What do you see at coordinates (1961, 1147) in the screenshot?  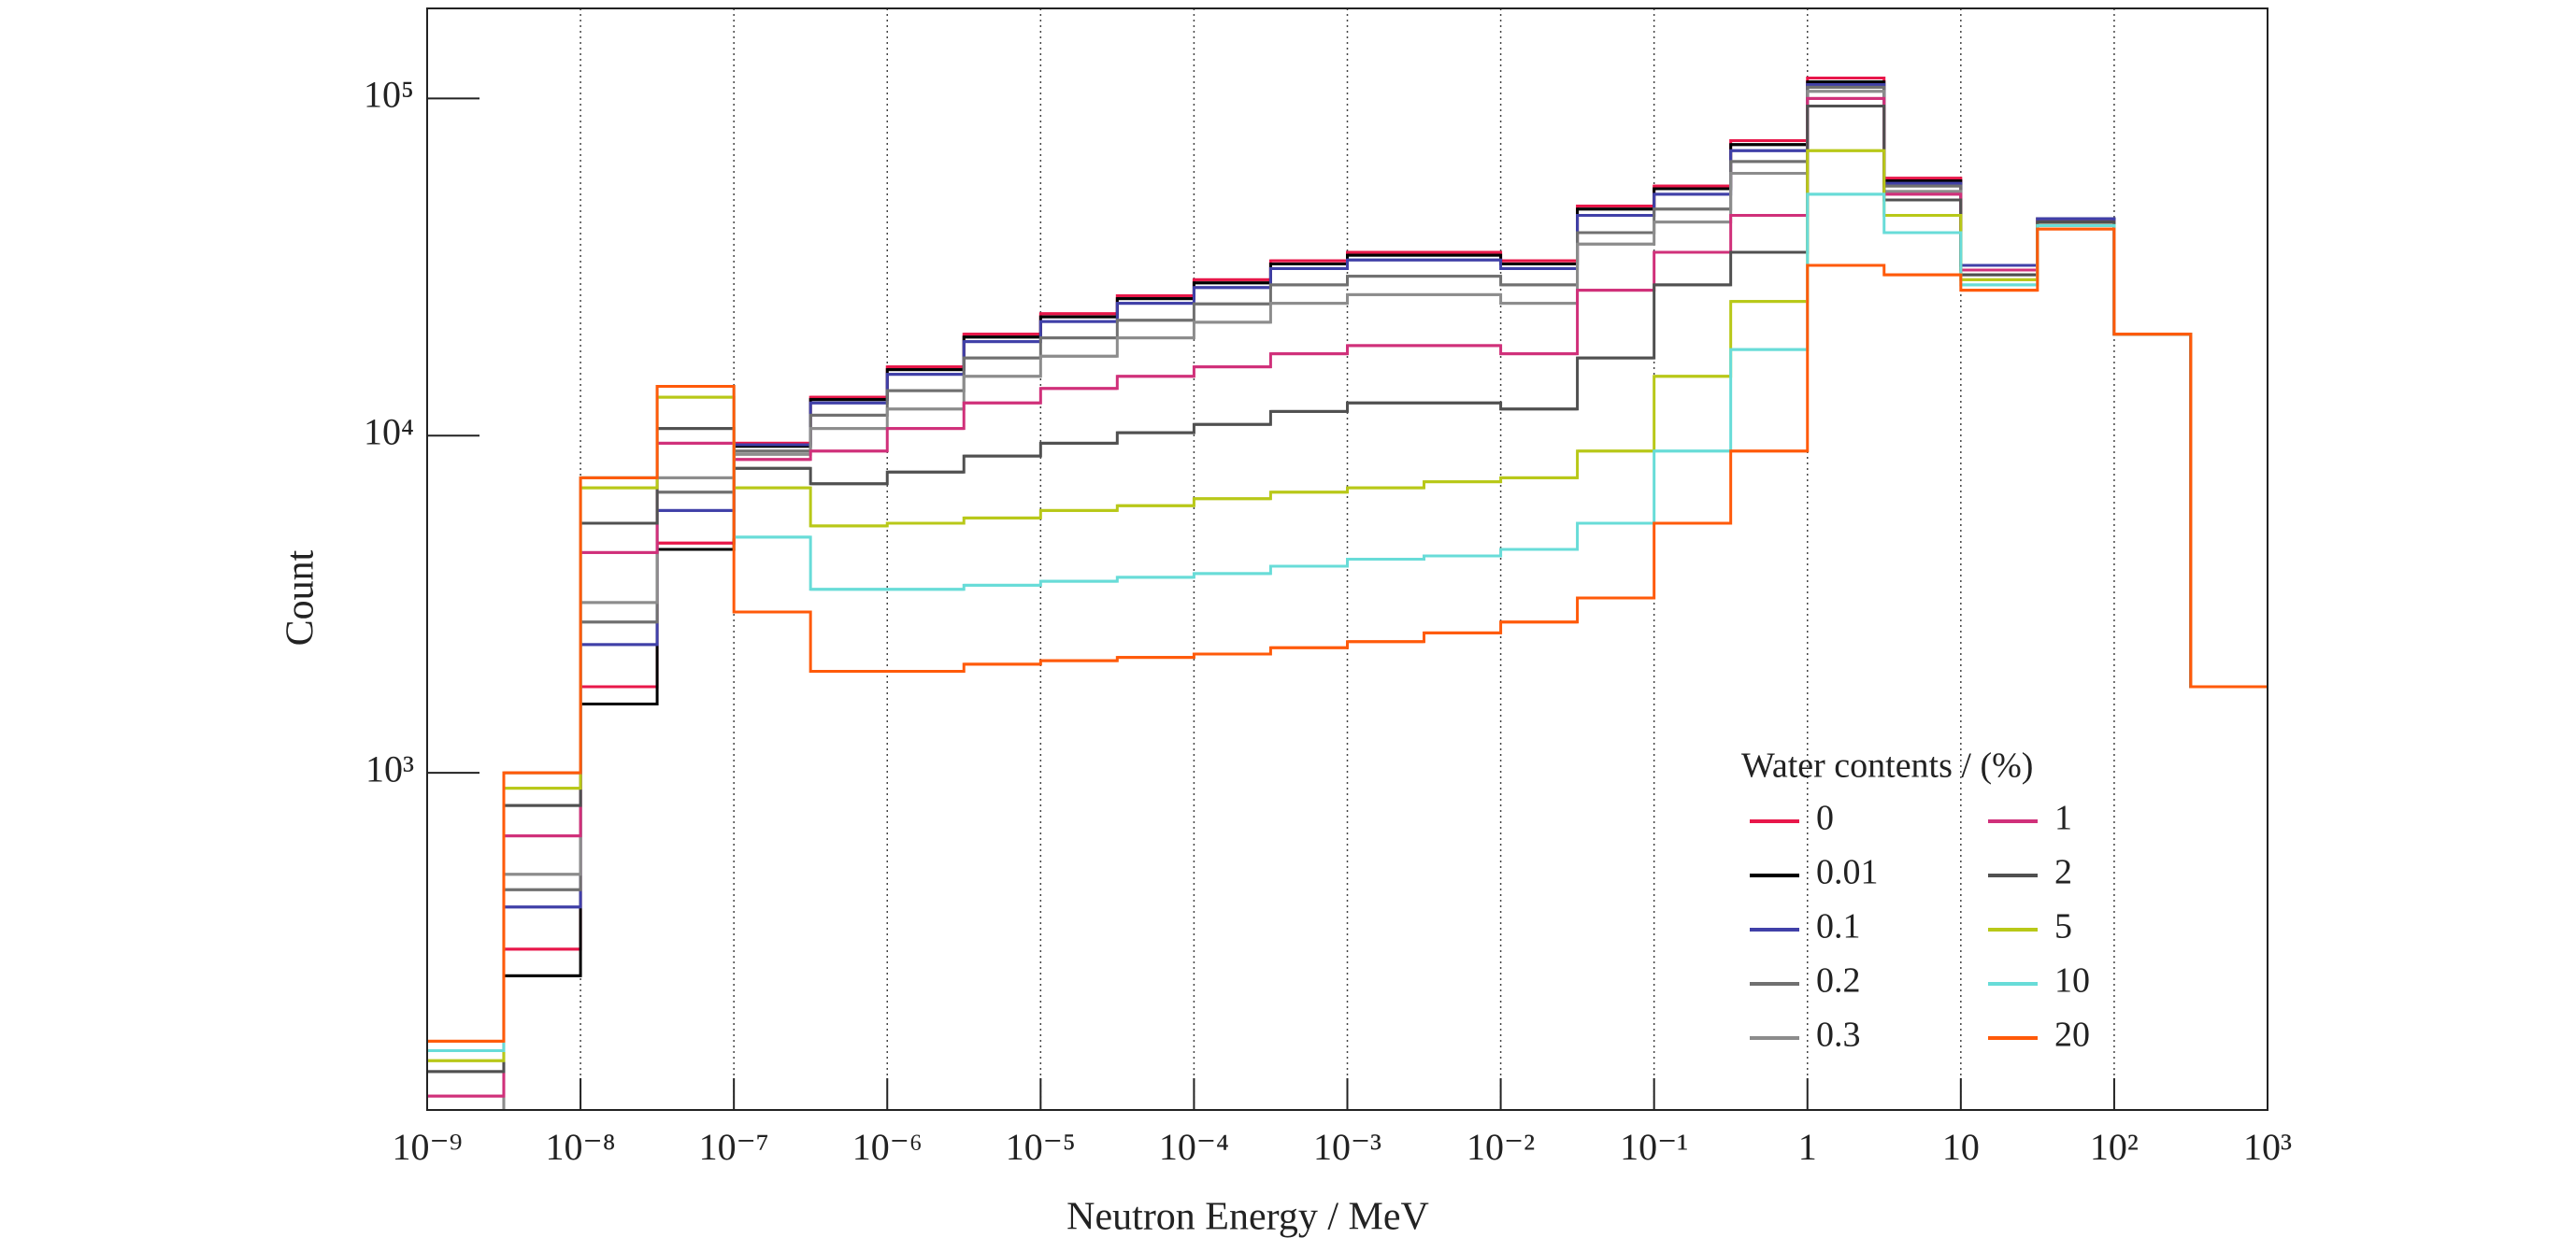 I see `x-tick-label: 10` at bounding box center [1961, 1147].